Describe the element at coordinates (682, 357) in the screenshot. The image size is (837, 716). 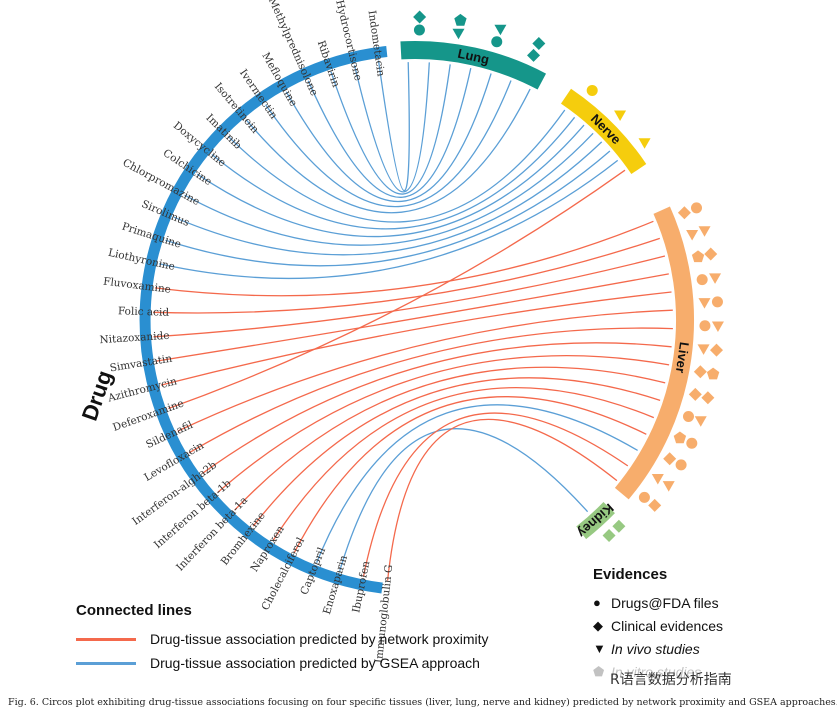
I see `liver-label: Liver` at that location.